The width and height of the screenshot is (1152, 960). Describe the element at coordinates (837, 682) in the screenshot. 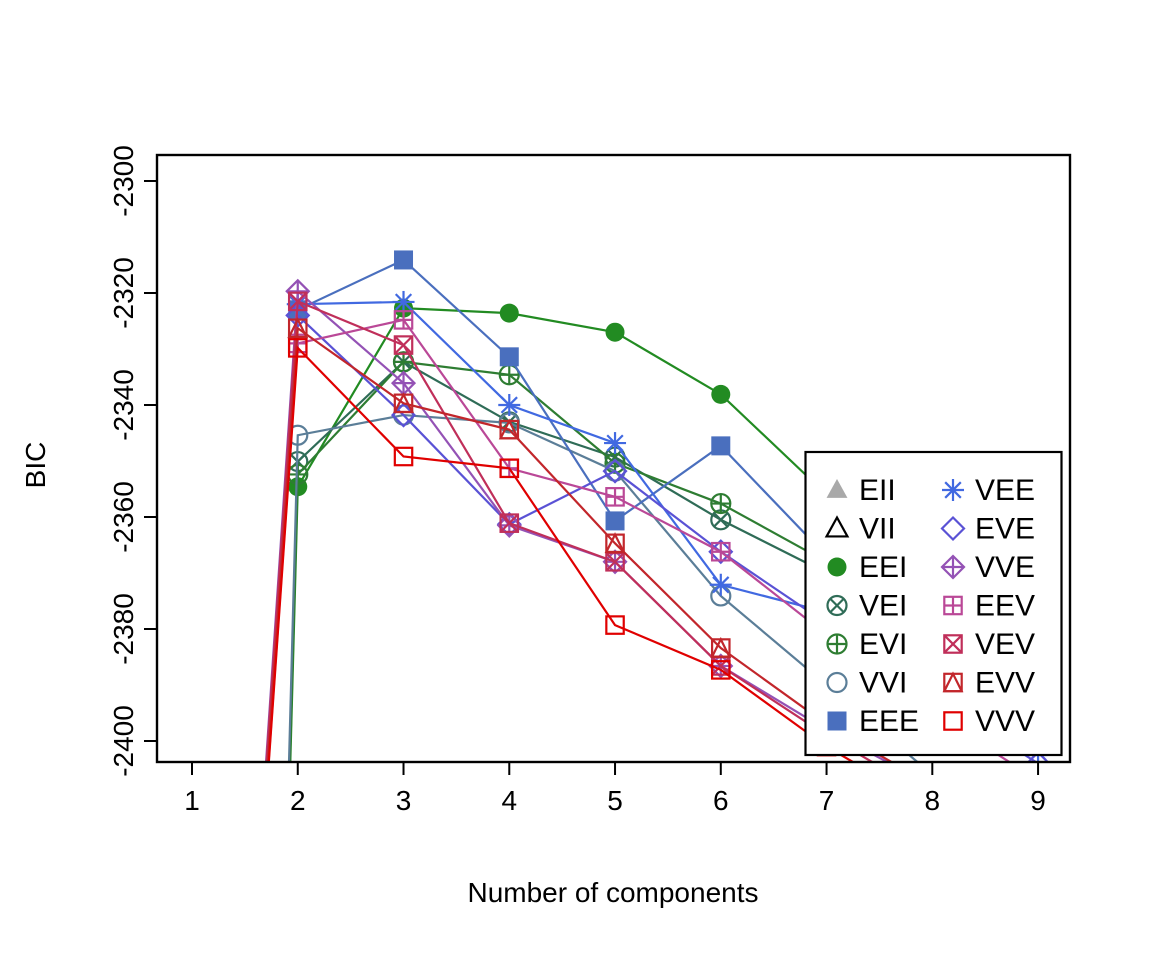

I see `legend-marker-VVI` at that location.